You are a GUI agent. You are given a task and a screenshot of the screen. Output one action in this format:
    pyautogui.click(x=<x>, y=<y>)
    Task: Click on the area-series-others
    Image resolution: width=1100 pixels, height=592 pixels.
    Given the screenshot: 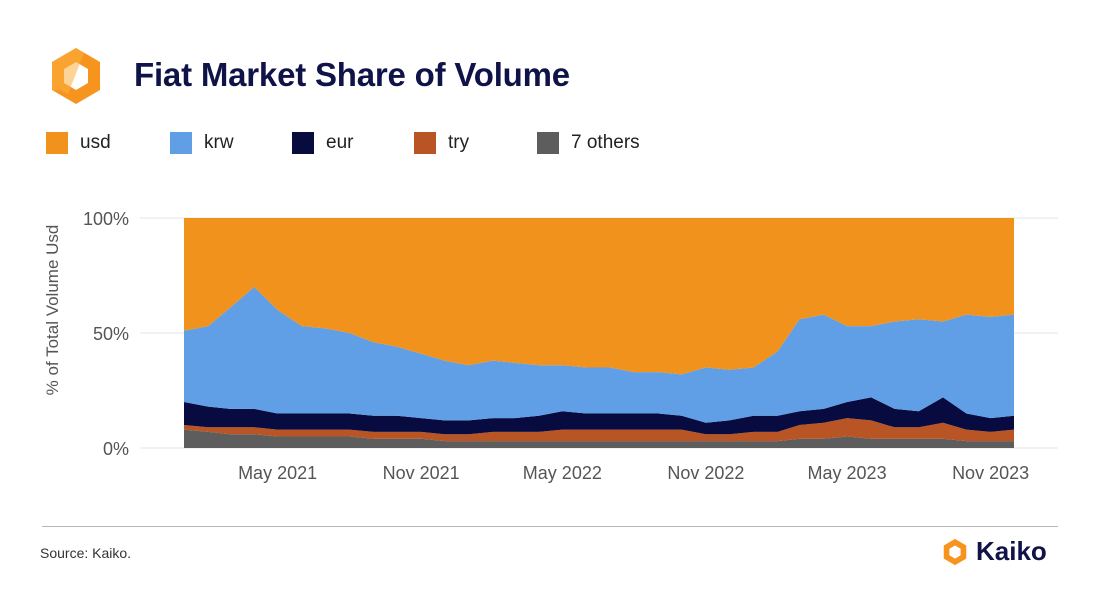 What is the action you would take?
    pyautogui.click(x=599, y=438)
    